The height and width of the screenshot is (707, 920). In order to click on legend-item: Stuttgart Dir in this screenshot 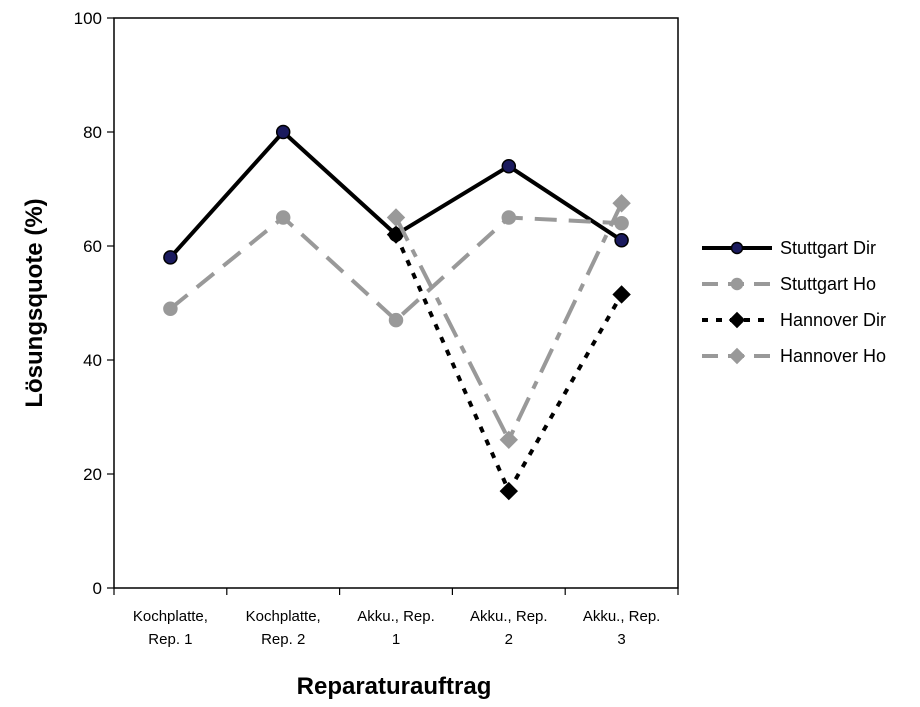, I will do `click(789, 248)`.